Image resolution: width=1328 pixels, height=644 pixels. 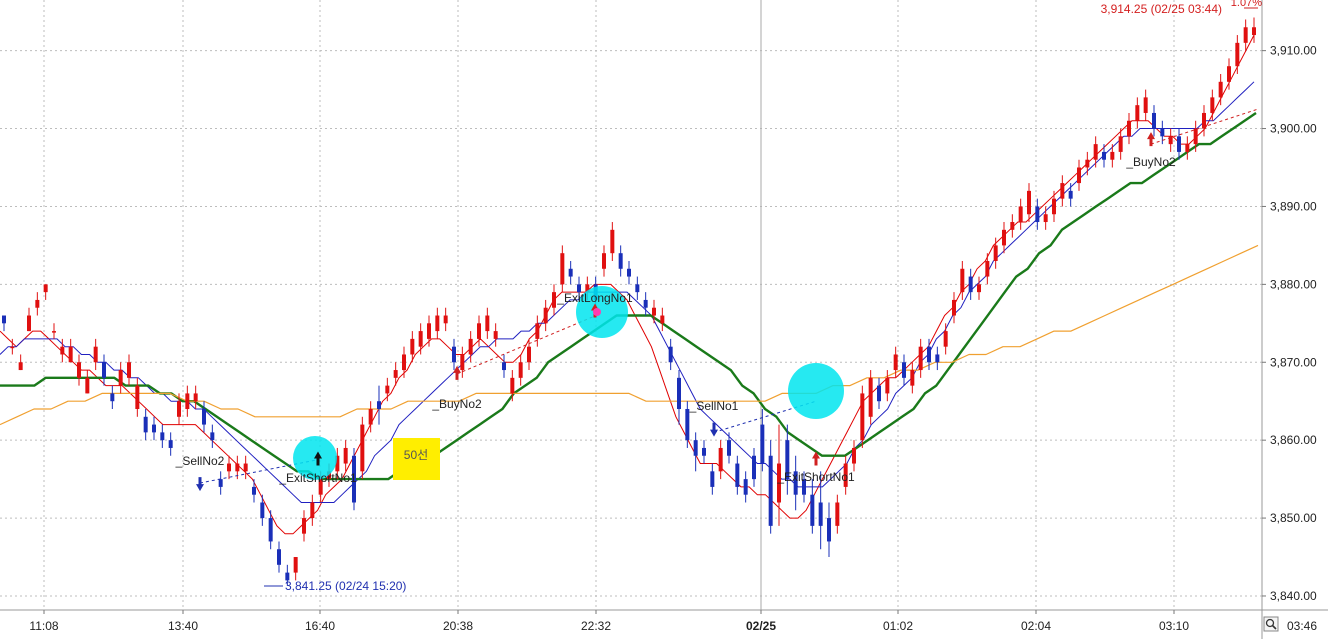 I want to click on ma50-label: 50선, so click(x=416, y=455).